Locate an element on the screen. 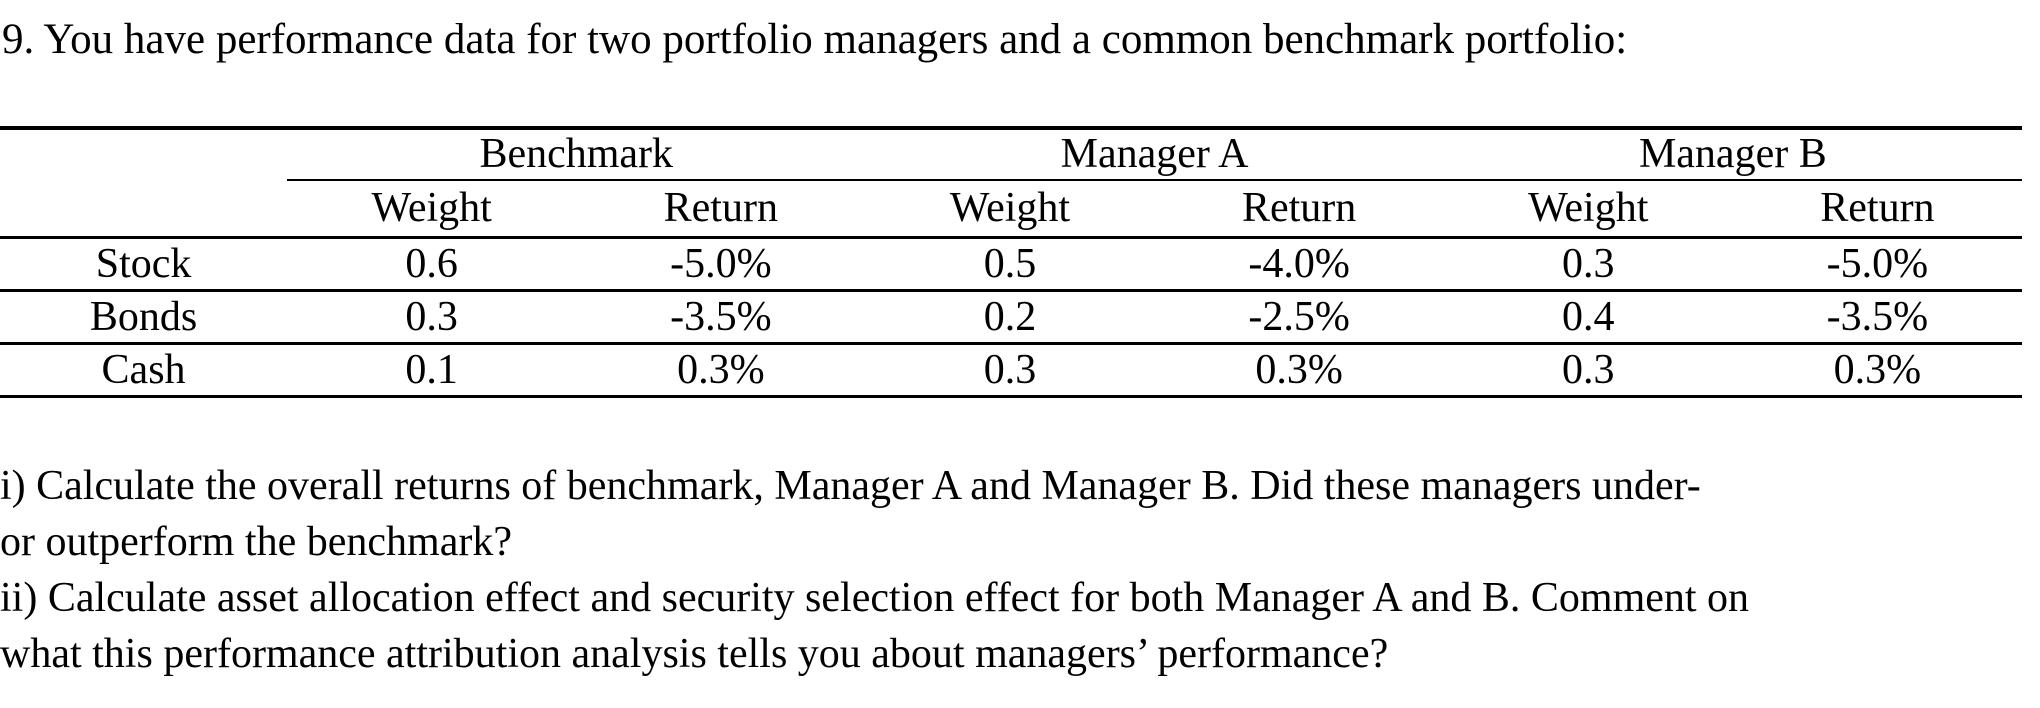 This screenshot has width=2040, height=708. question-i-line-2: or outperform the benchmark? is located at coordinates (256, 542).